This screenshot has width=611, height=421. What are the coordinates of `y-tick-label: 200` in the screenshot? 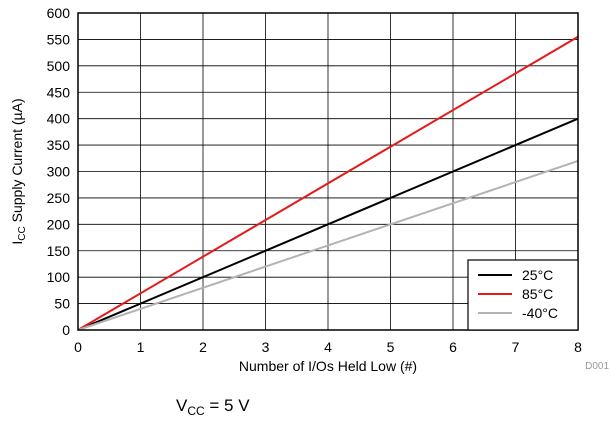 It's located at (59, 224).